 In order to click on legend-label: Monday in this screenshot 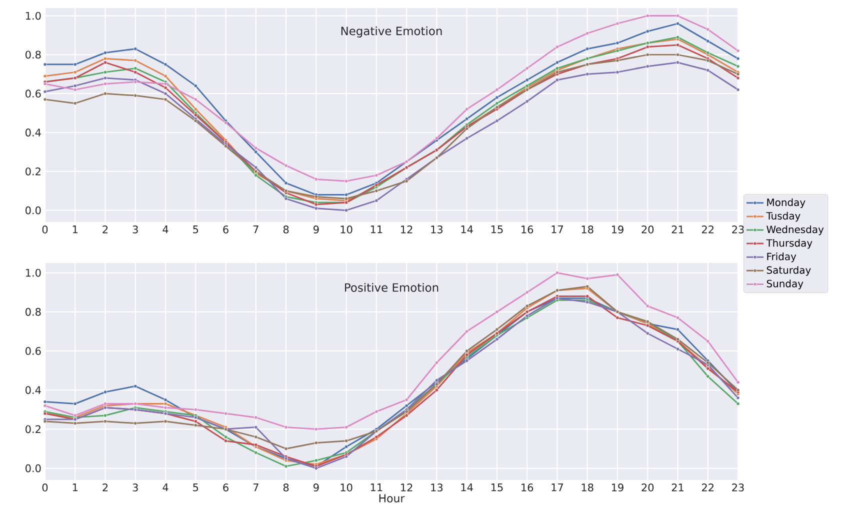, I will do `click(786, 203)`.